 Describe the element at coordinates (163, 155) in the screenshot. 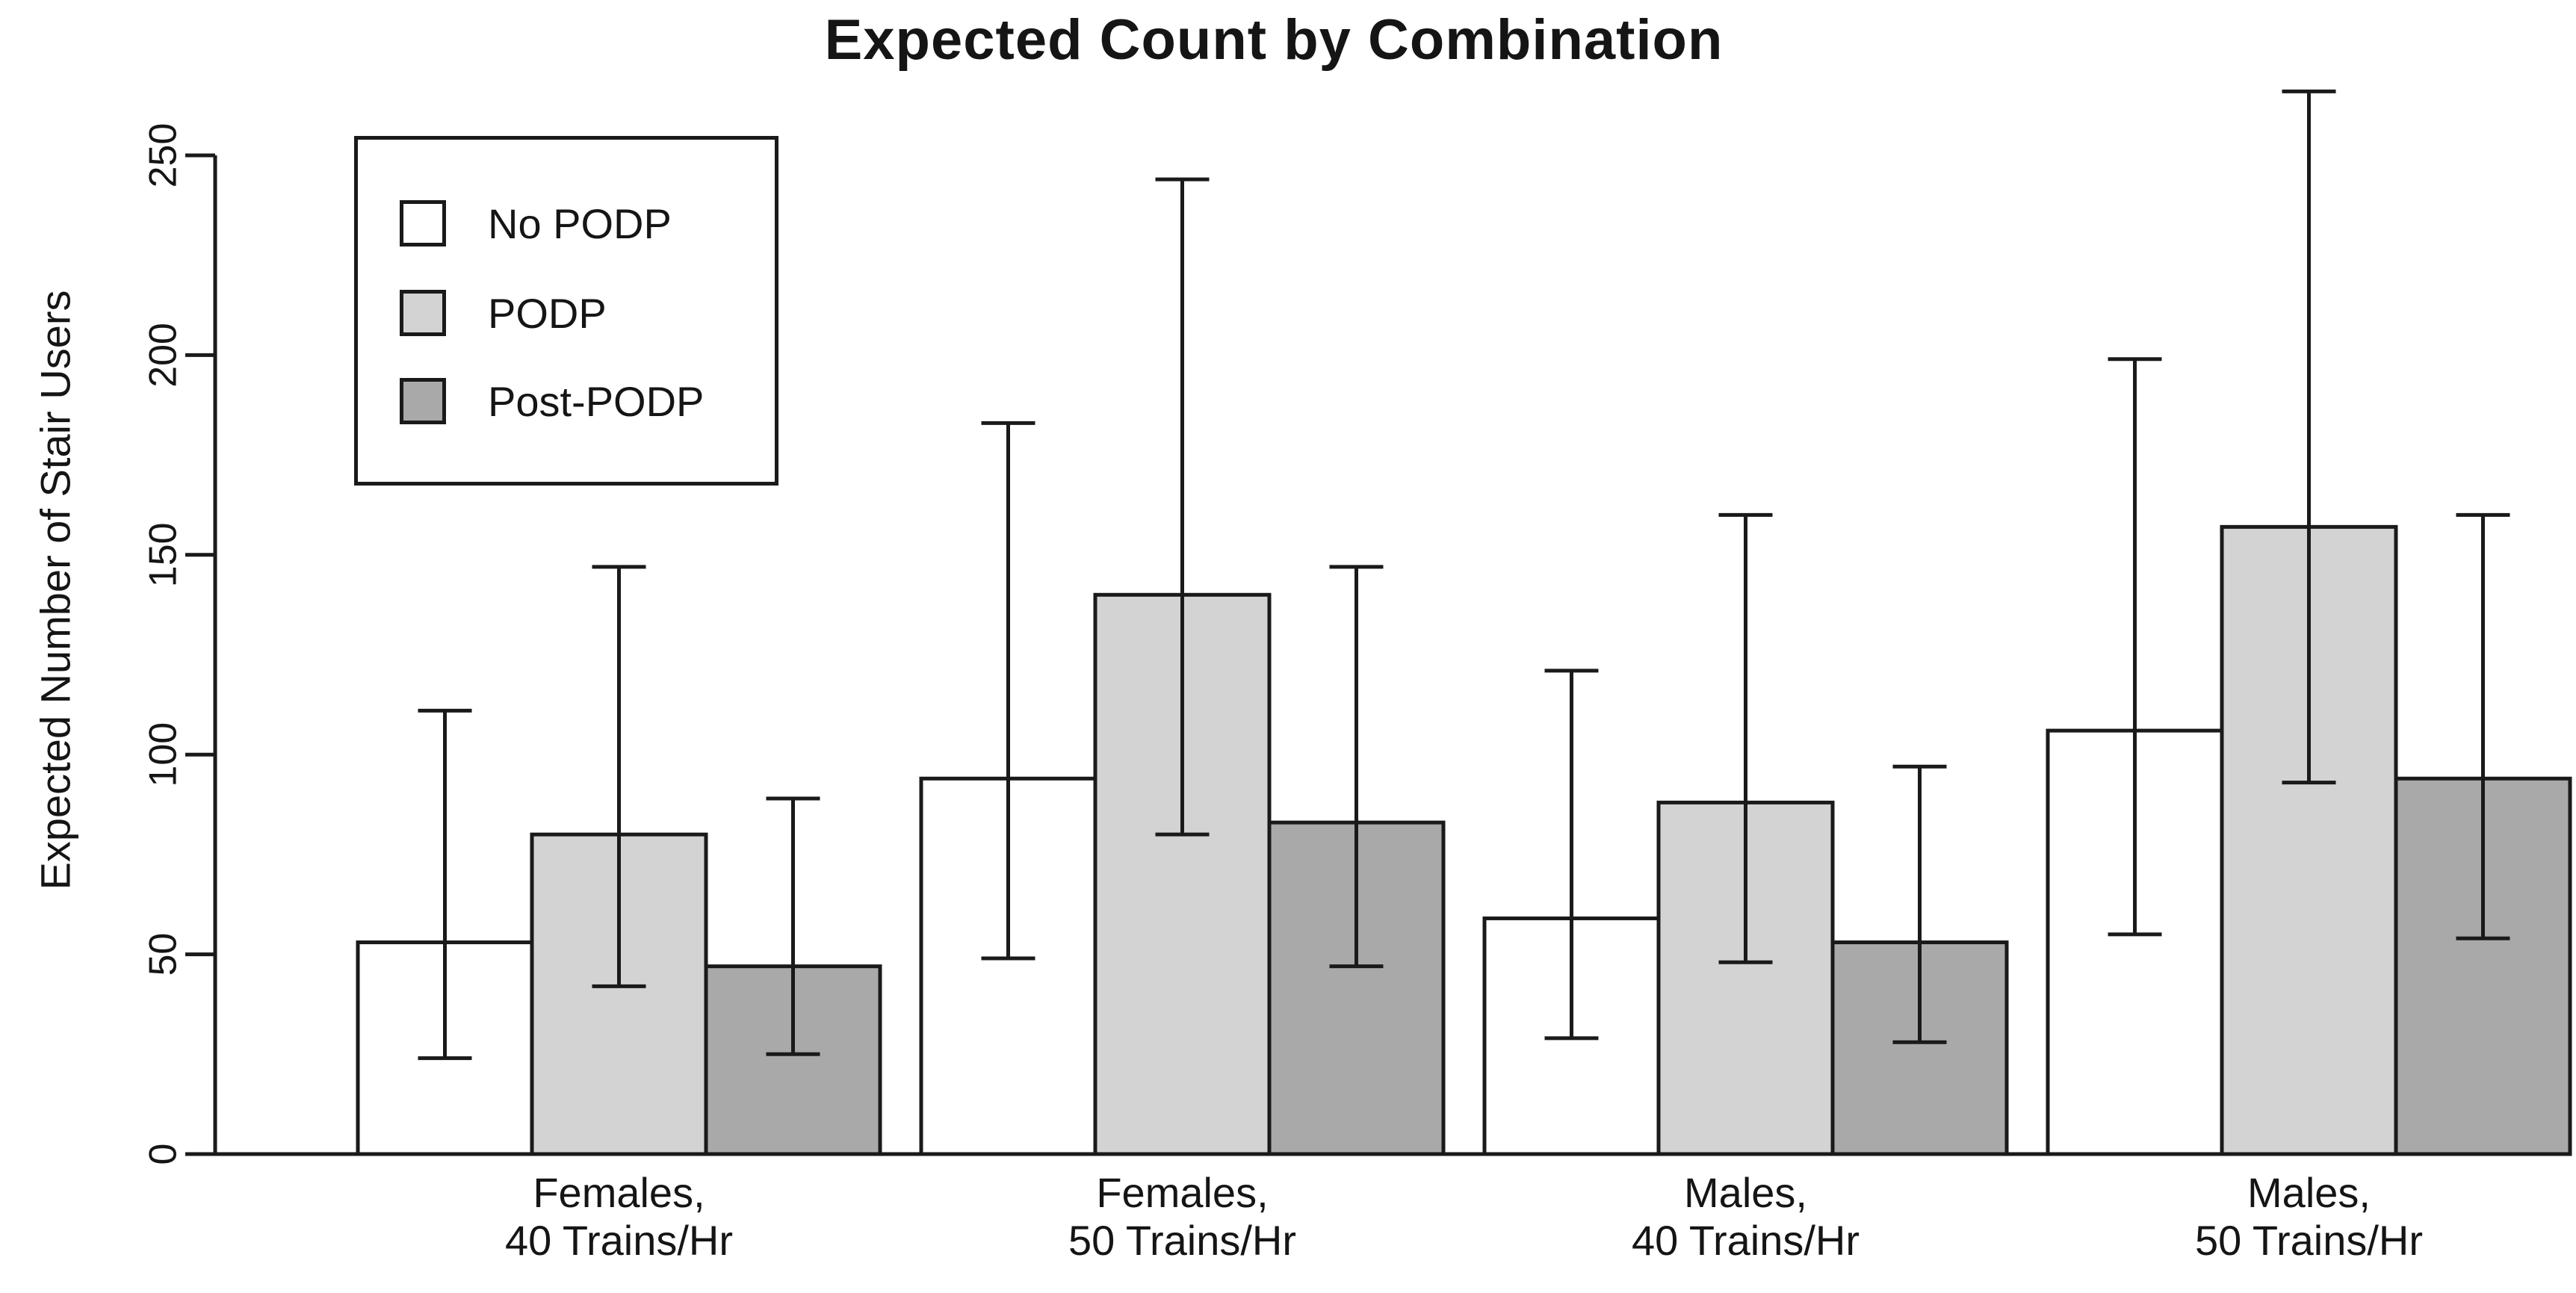

I see `y-tick-label: 250` at that location.